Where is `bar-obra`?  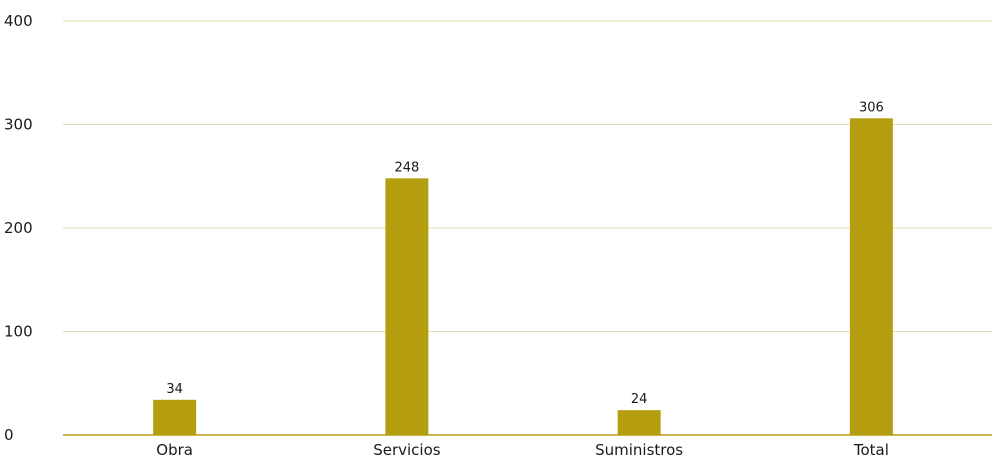
bar-obra is located at coordinates (175, 417).